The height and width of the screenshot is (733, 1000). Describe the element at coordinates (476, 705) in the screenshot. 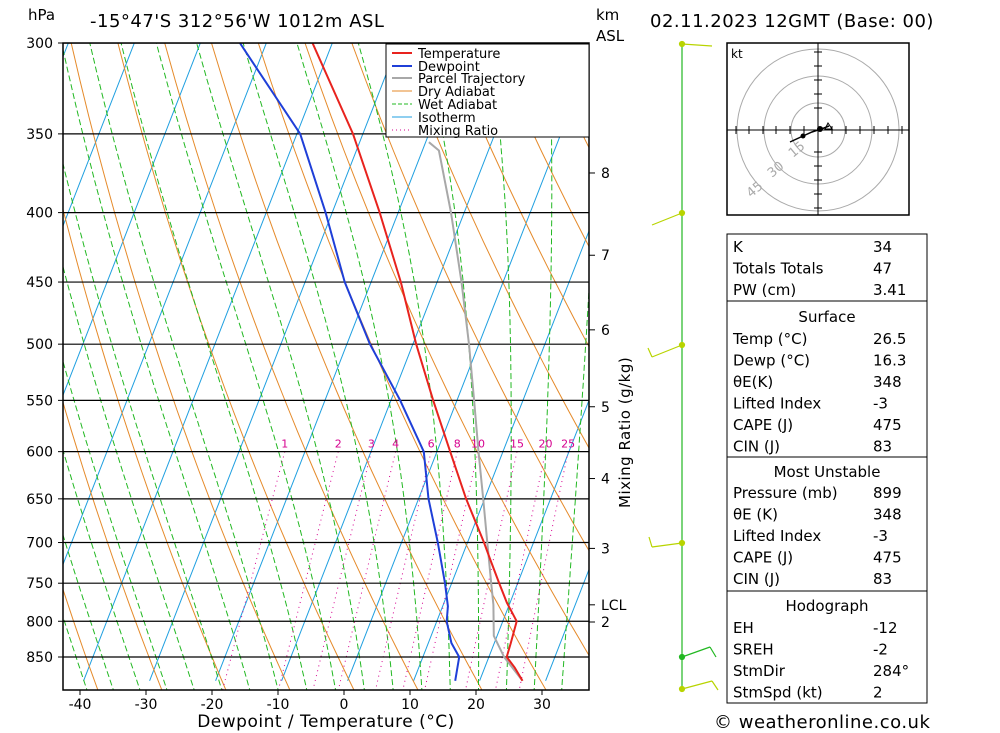

I see `temperature-tick-label: 20` at that location.